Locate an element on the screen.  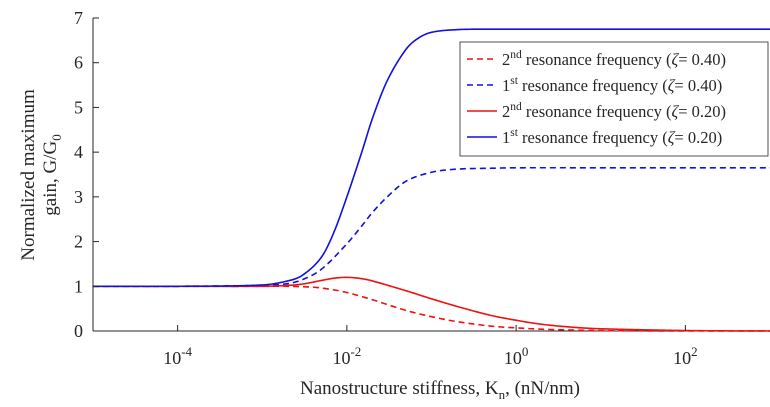
svg-text:Nanostructure stiffness, Kn, (: Nanostructure stiffness, Kn, (nN/nm) is located at coordinates (440, 390).